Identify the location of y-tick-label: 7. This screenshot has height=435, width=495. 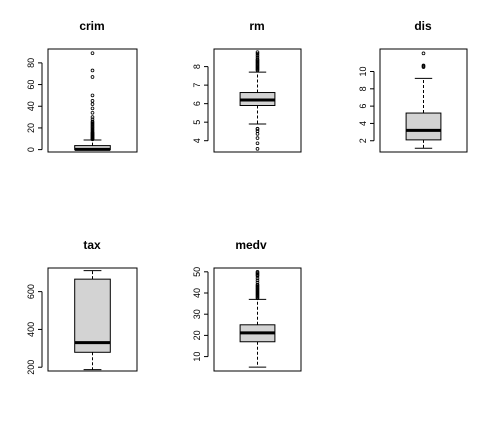
(197, 85).